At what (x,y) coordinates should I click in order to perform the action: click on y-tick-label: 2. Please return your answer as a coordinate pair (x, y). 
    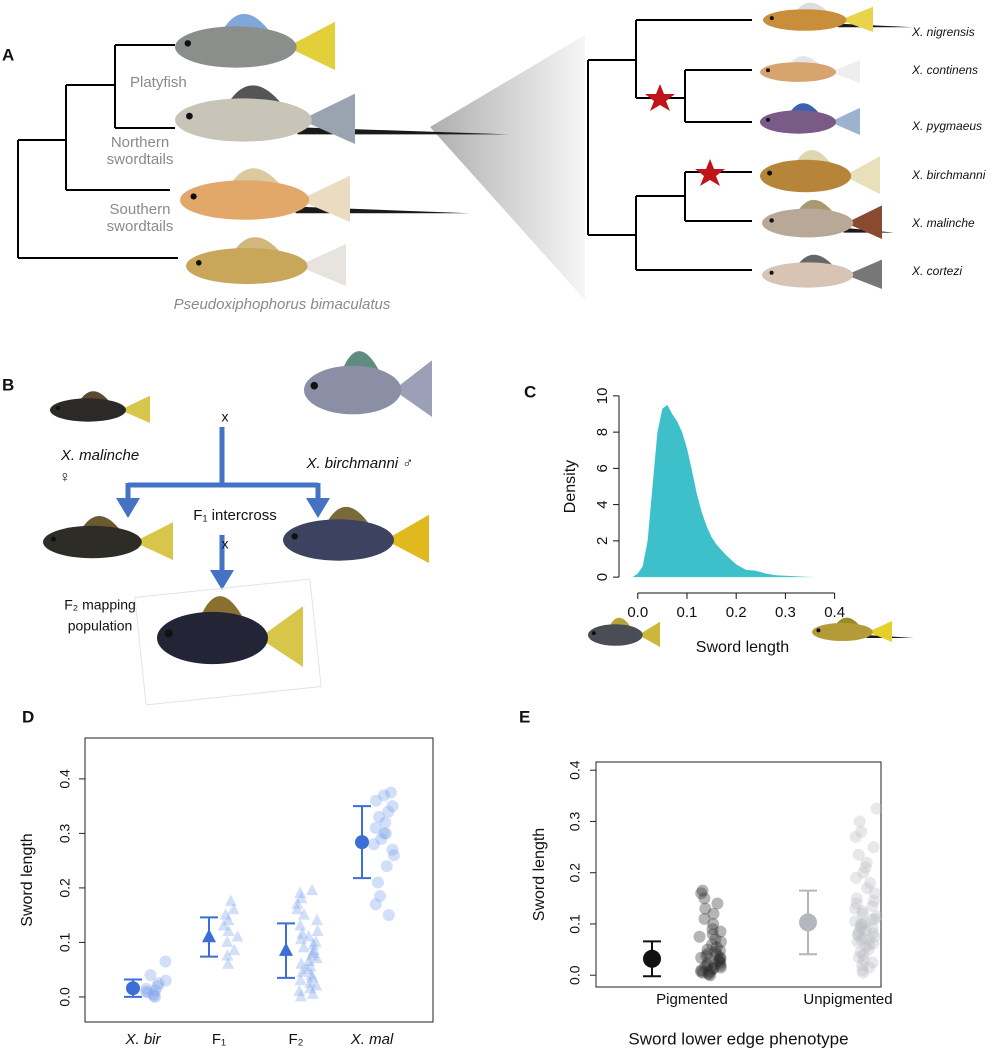
    Looking at the image, I should click on (602, 541).